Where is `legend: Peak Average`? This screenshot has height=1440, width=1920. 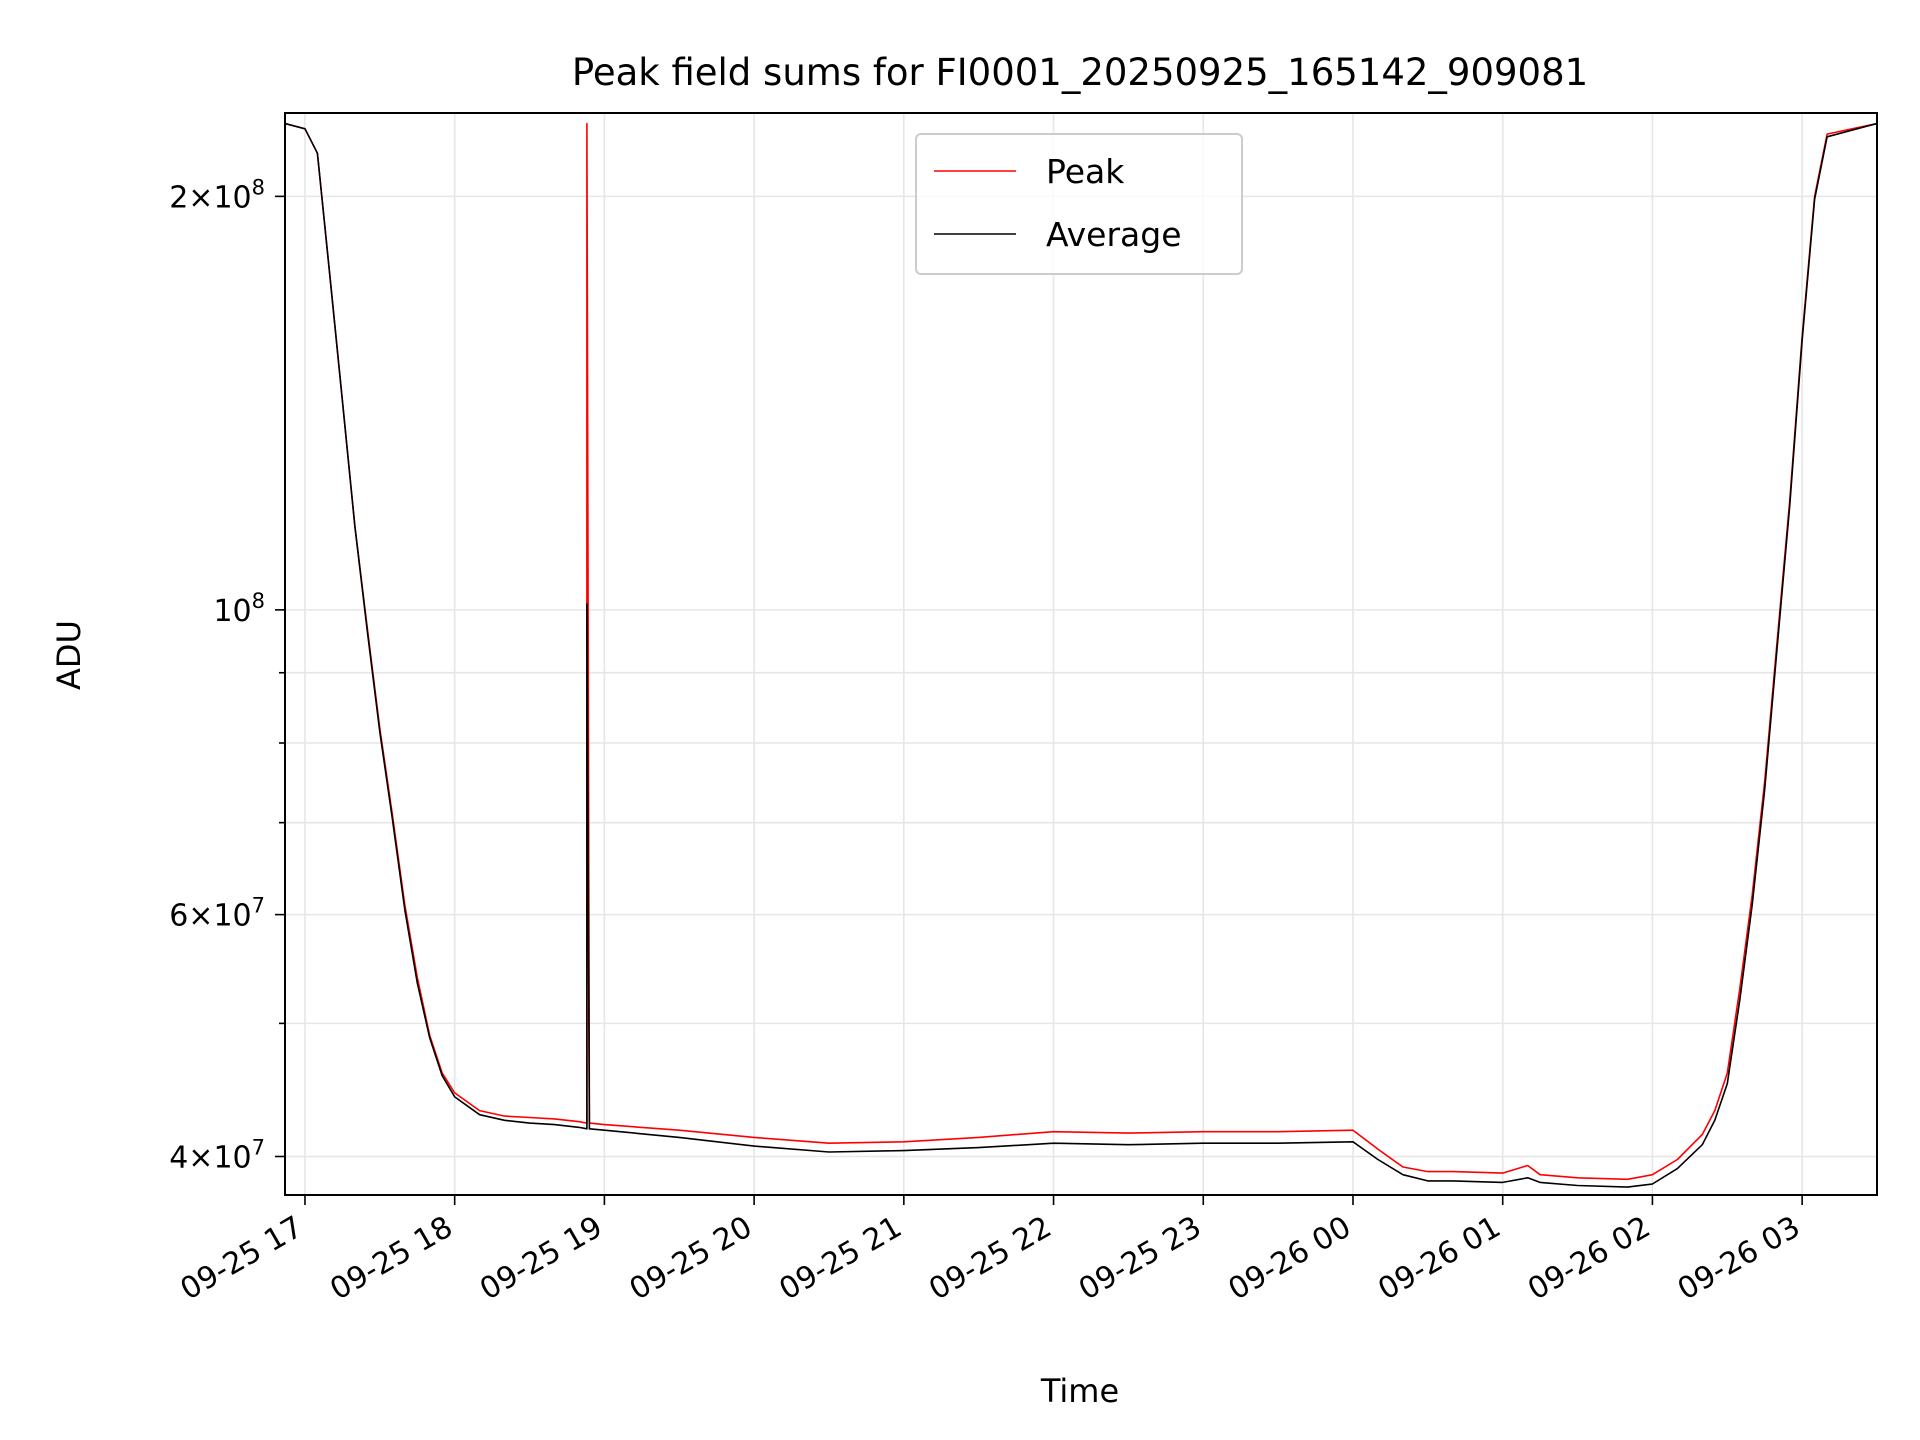
legend: Peak Average is located at coordinates (1079, 204).